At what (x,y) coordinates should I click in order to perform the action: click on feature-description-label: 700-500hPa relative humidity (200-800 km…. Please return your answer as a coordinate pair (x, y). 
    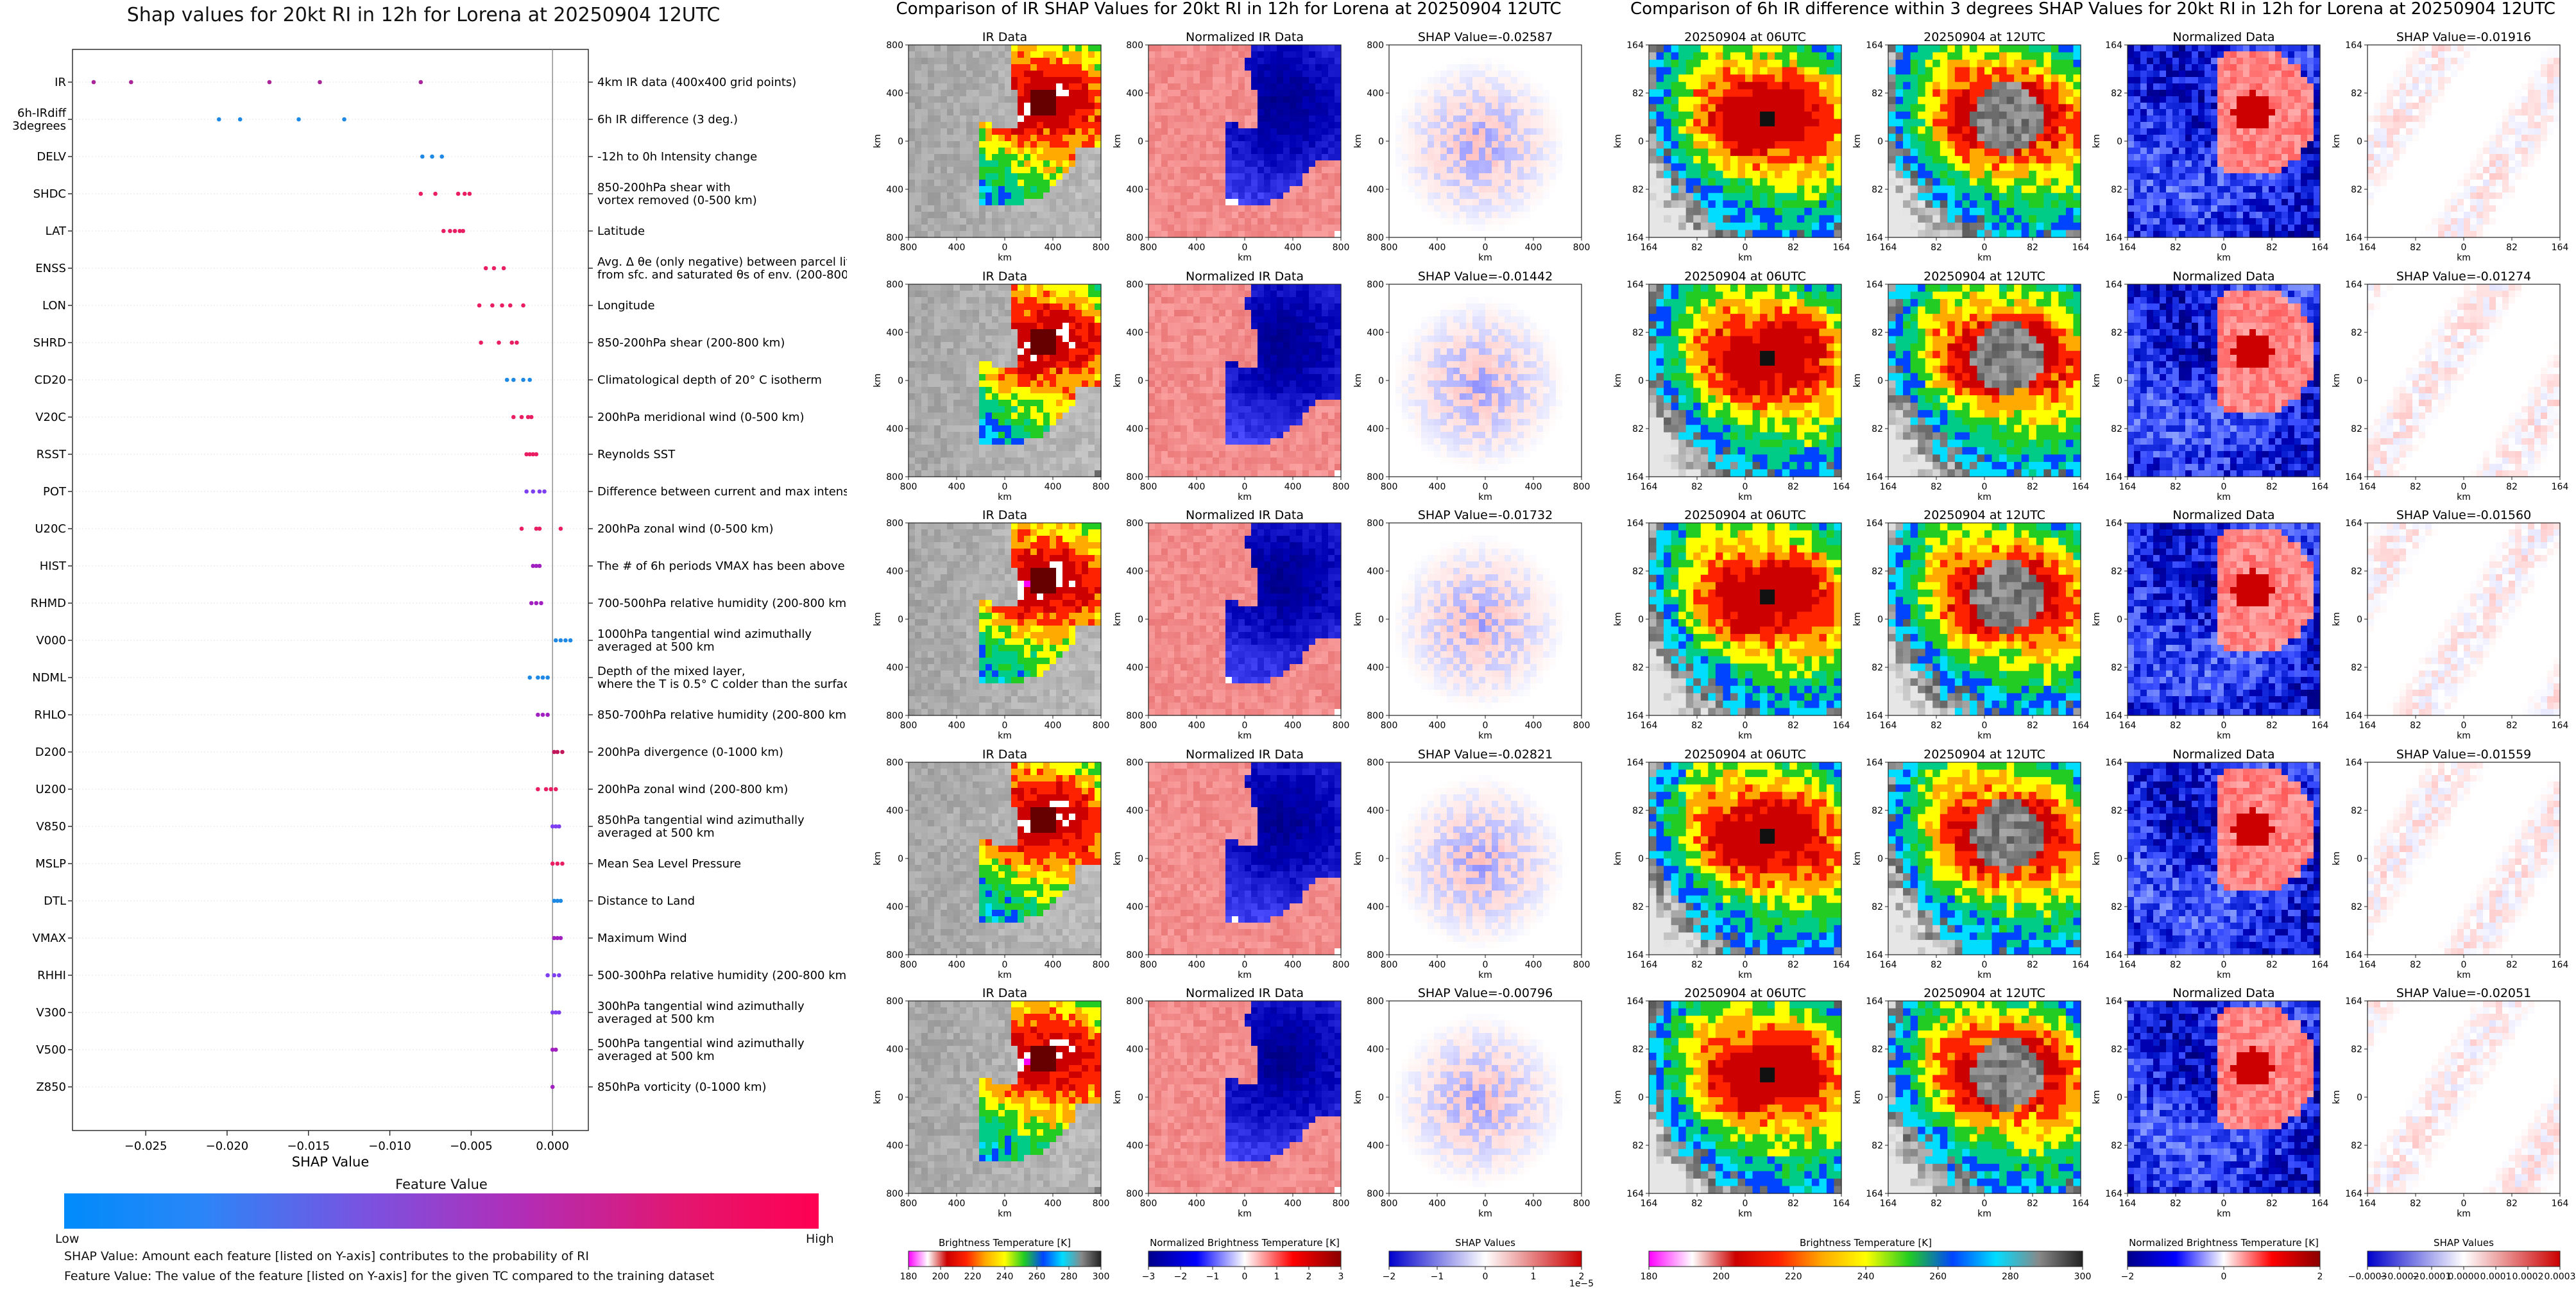
    Looking at the image, I should click on (722, 603).